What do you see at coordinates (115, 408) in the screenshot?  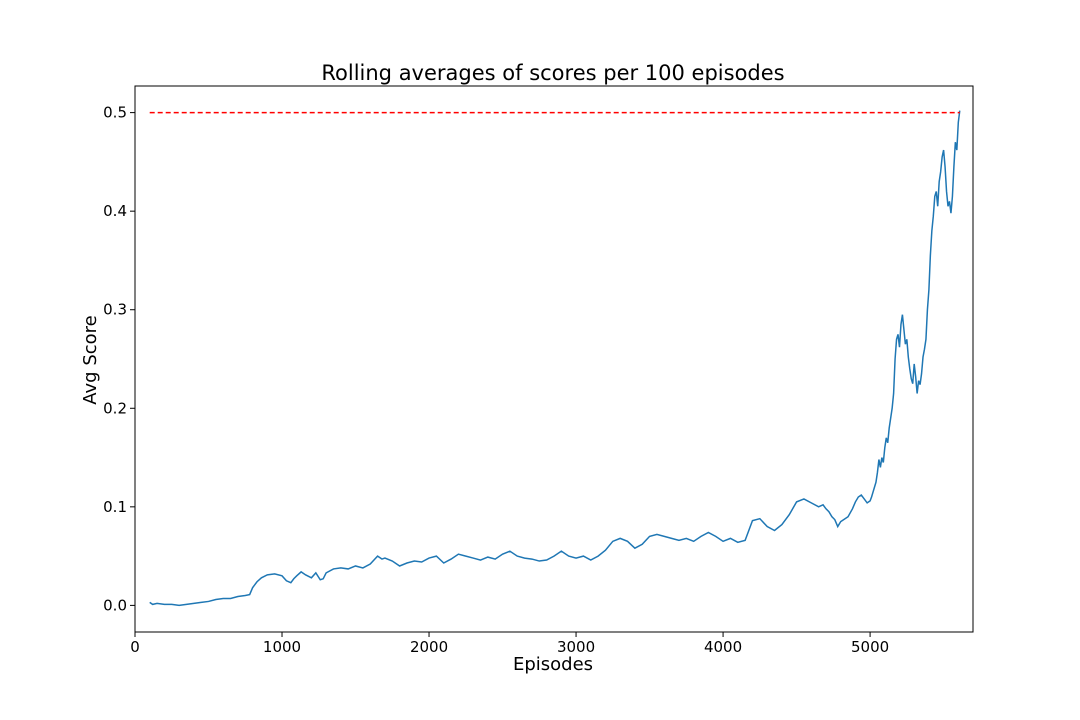 I see `y-tick-label: 0.2` at bounding box center [115, 408].